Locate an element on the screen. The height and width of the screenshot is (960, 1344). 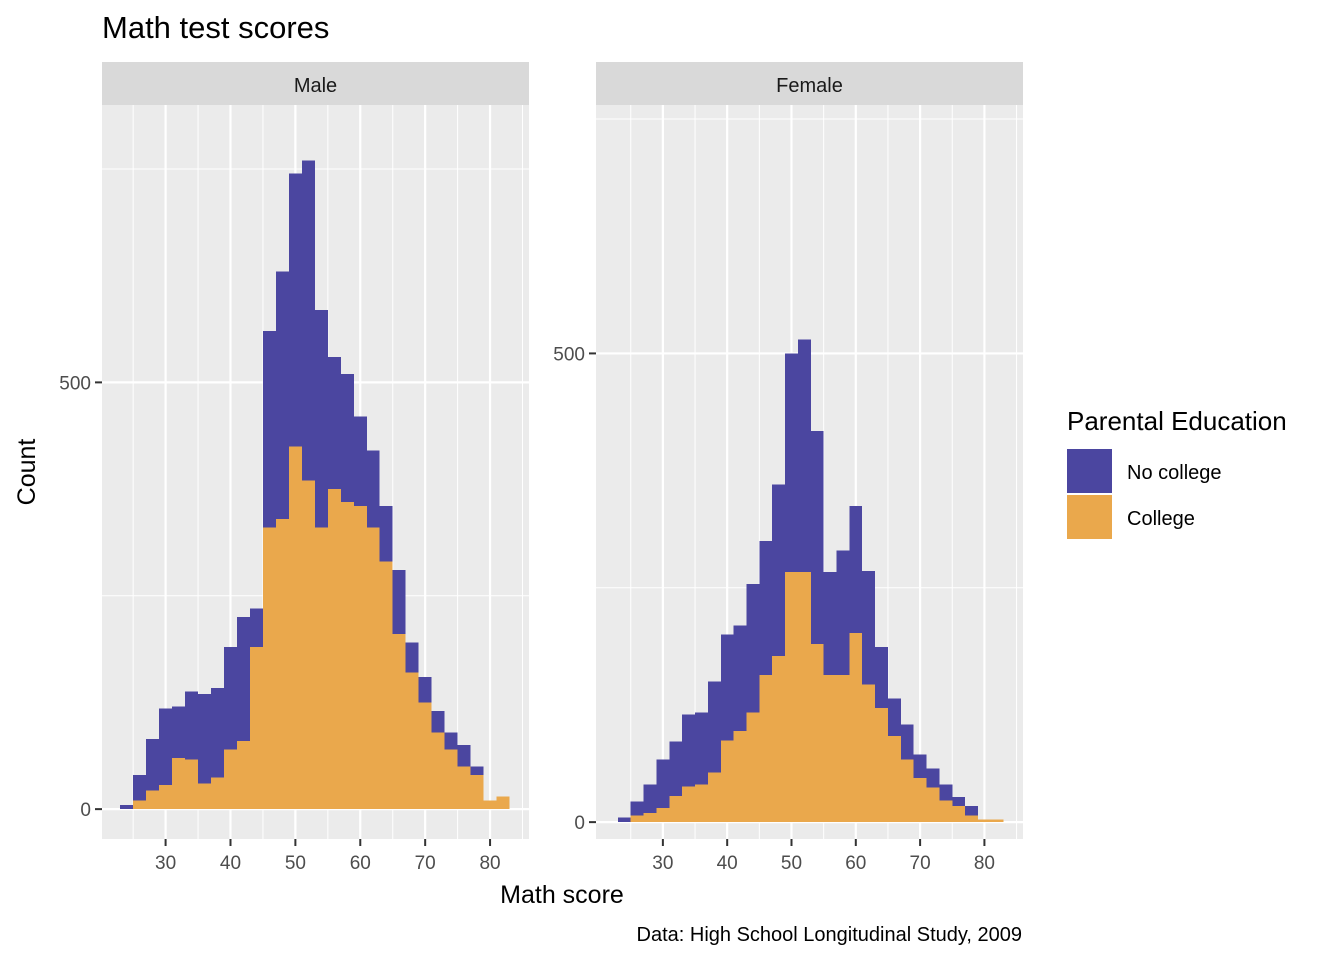
bars-female is located at coordinates (810, 581).